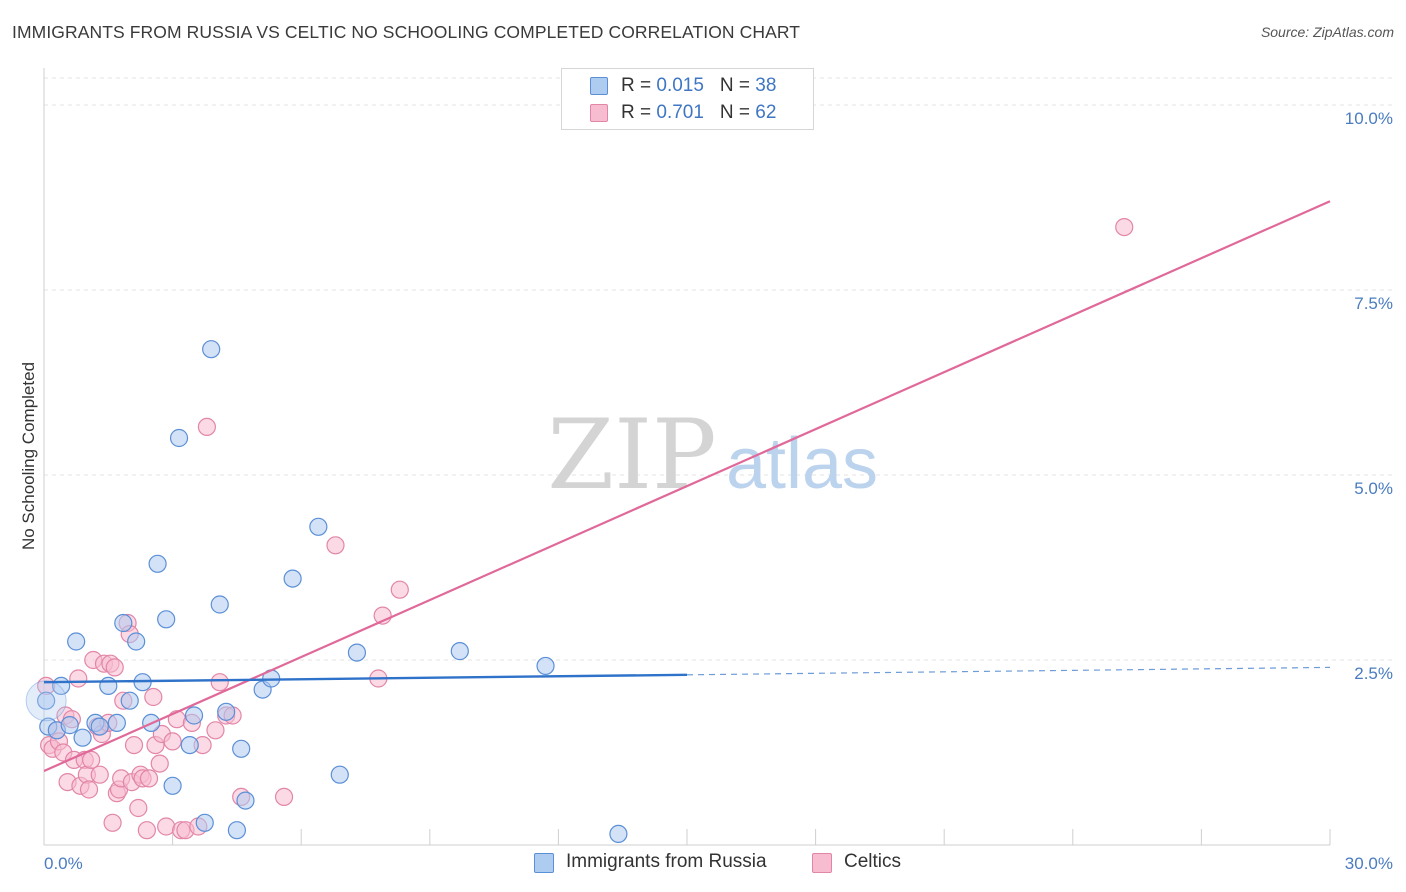 This screenshot has width=1406, height=892. I want to click on x-tick-label-max: 30.0%, so click(1369, 863).